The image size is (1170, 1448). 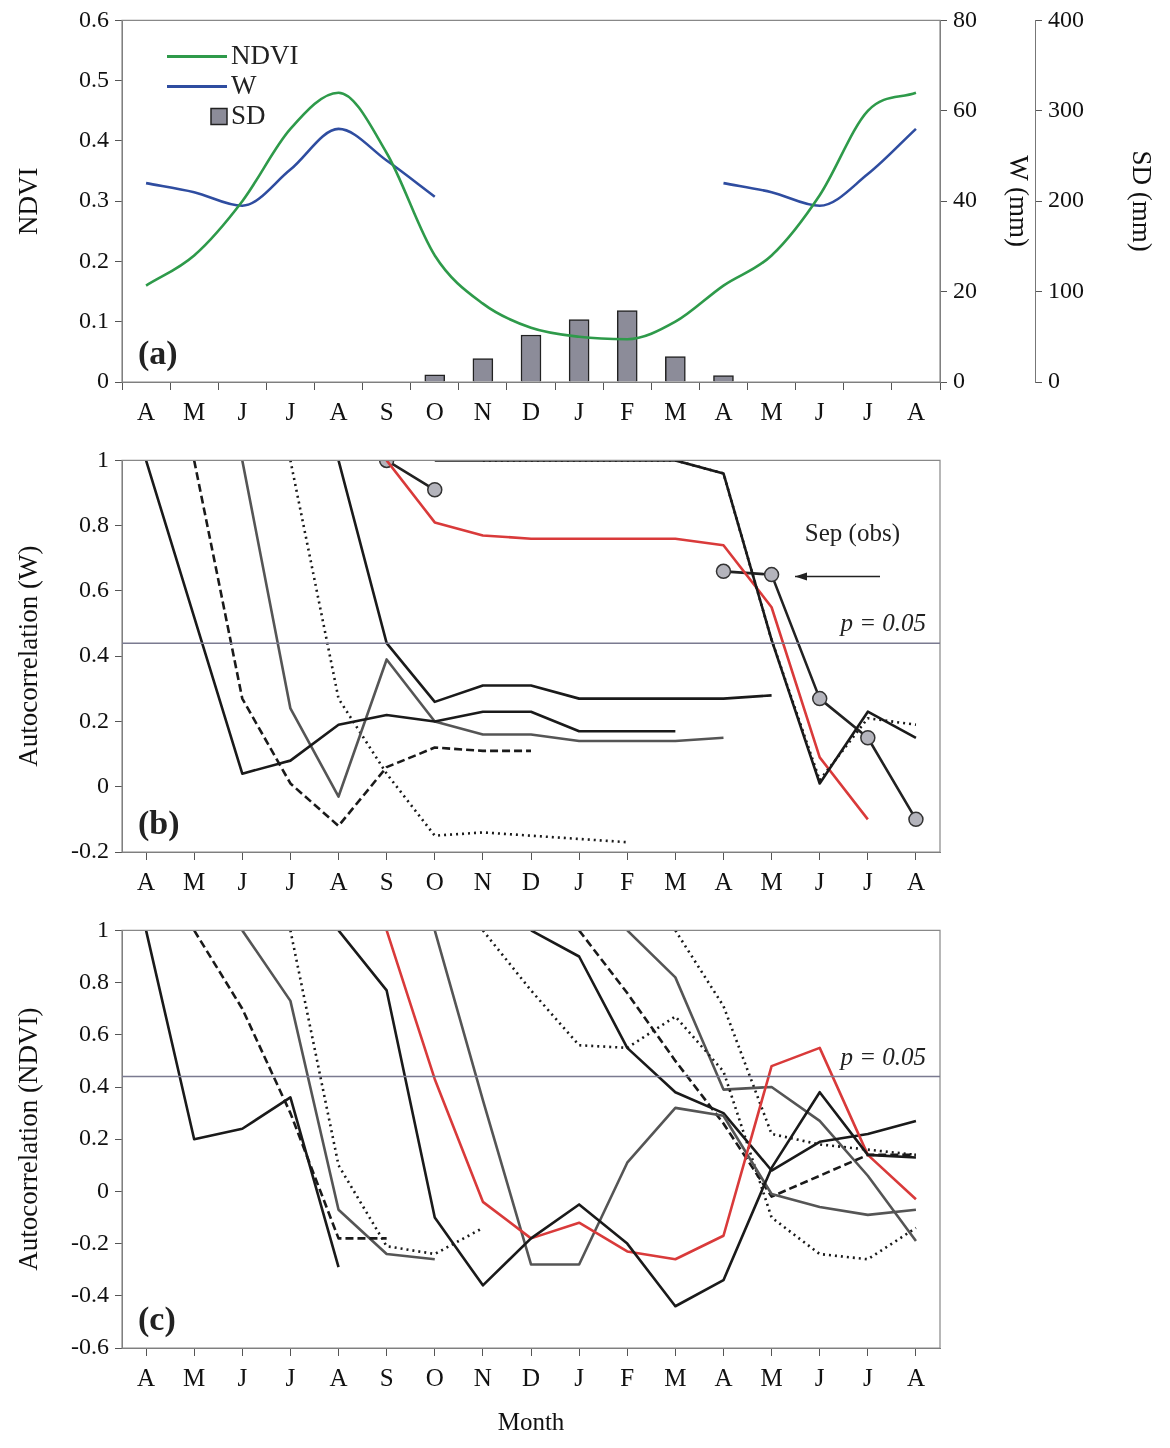 I want to click on y-tick-label: 0.3, so click(x=94, y=199).